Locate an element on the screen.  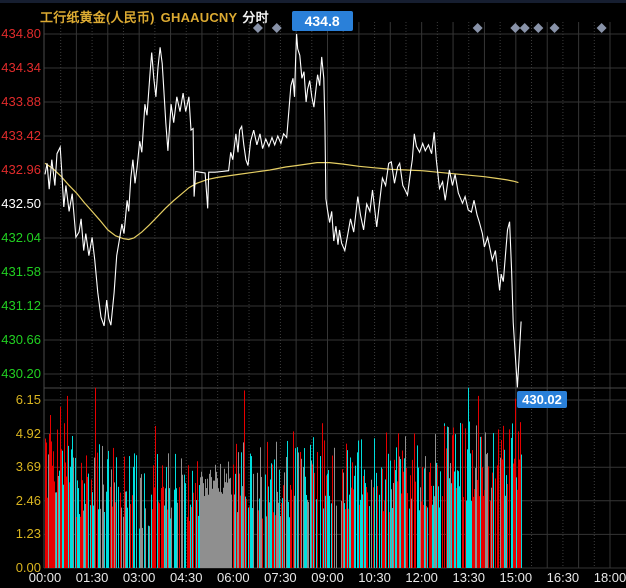
time-tick-label: 06:00 is located at coordinates (233, 577).